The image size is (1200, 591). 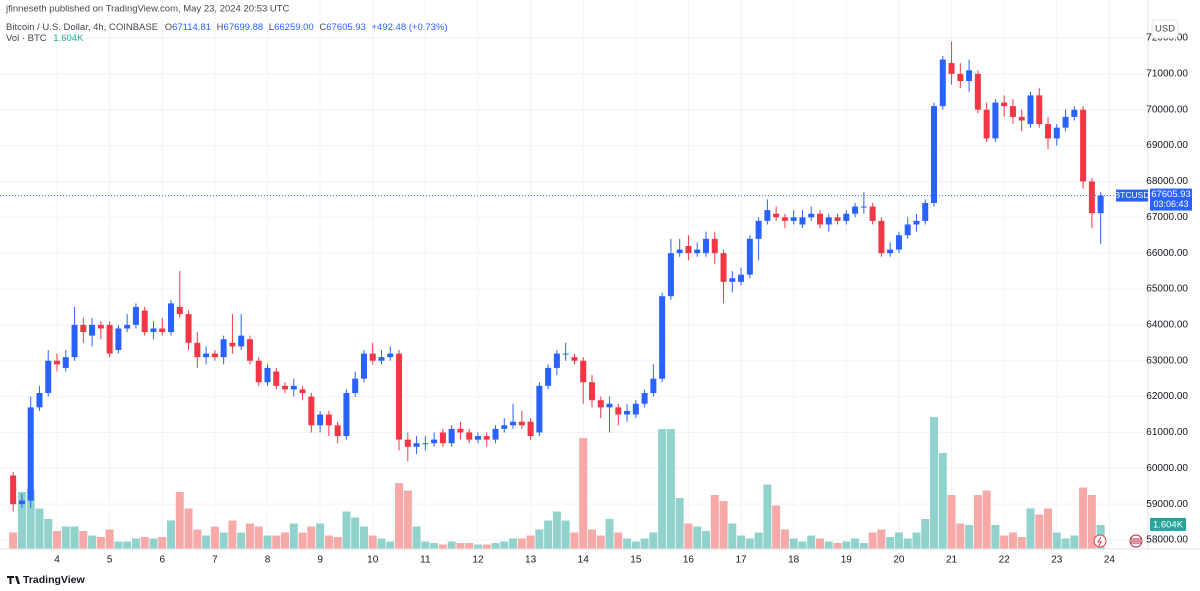 I want to click on c-key: C, so click(x=322, y=27).